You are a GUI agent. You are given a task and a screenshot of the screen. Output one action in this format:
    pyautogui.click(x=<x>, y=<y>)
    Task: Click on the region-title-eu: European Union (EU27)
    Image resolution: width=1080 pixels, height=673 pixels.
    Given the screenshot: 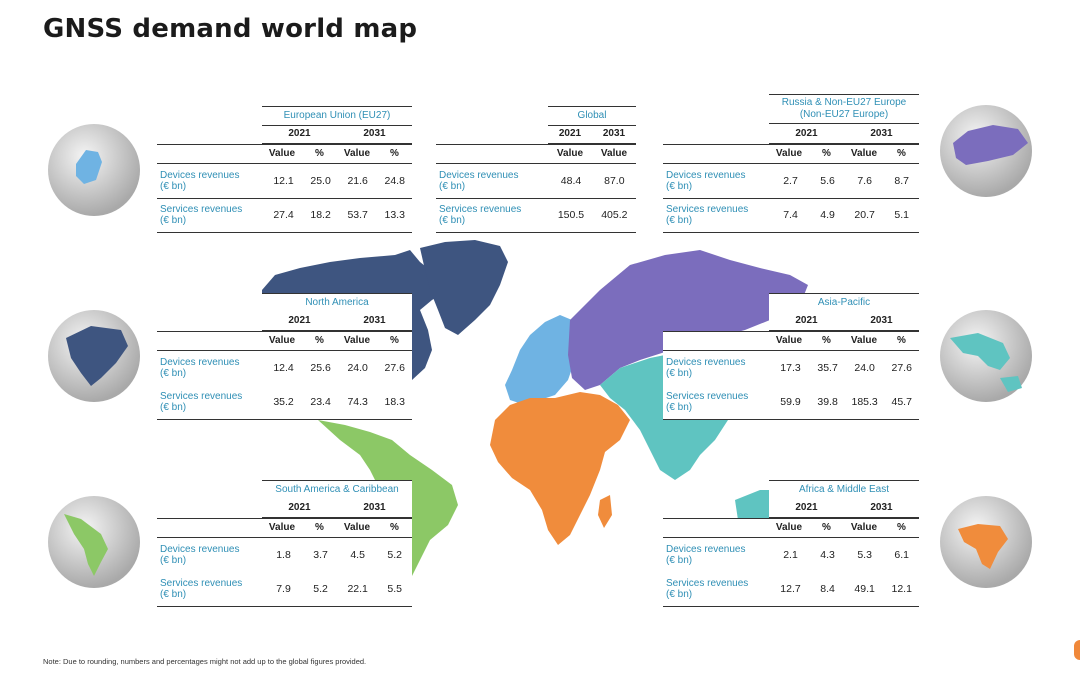 What is the action you would take?
    pyautogui.click(x=337, y=116)
    